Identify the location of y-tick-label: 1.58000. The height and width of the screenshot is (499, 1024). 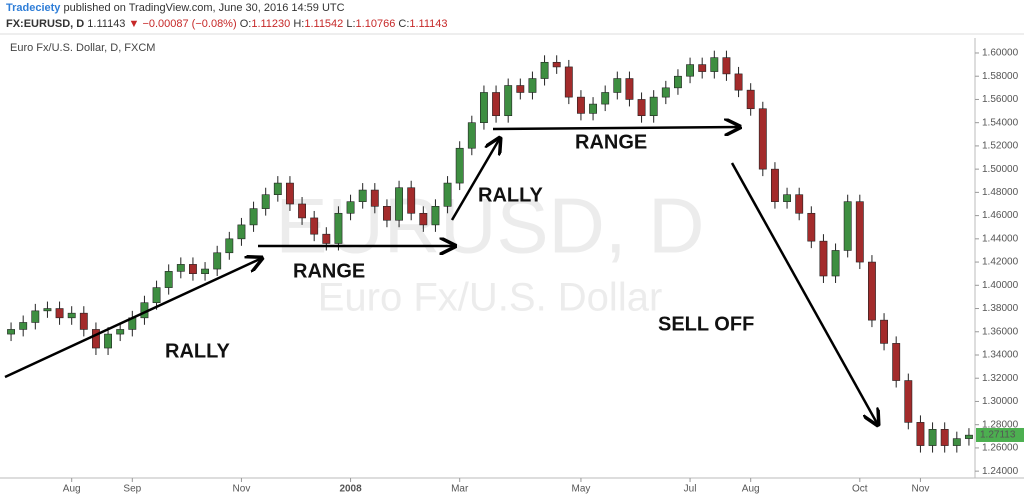
(1000, 76).